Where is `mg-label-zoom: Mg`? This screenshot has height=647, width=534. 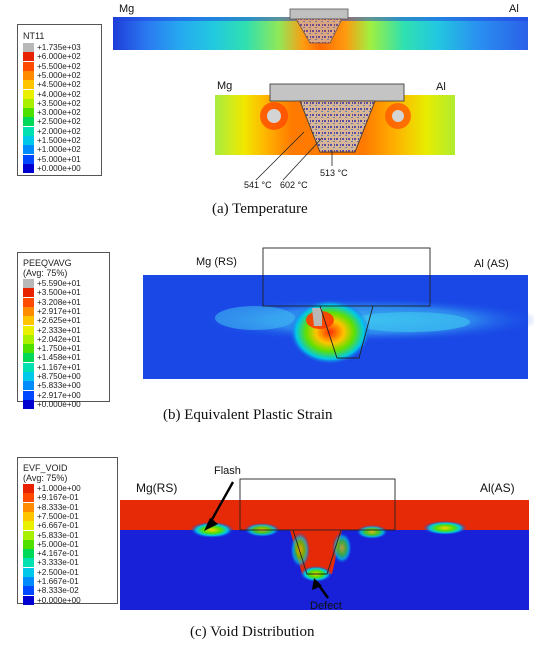 mg-label-zoom: Mg is located at coordinates (225, 86).